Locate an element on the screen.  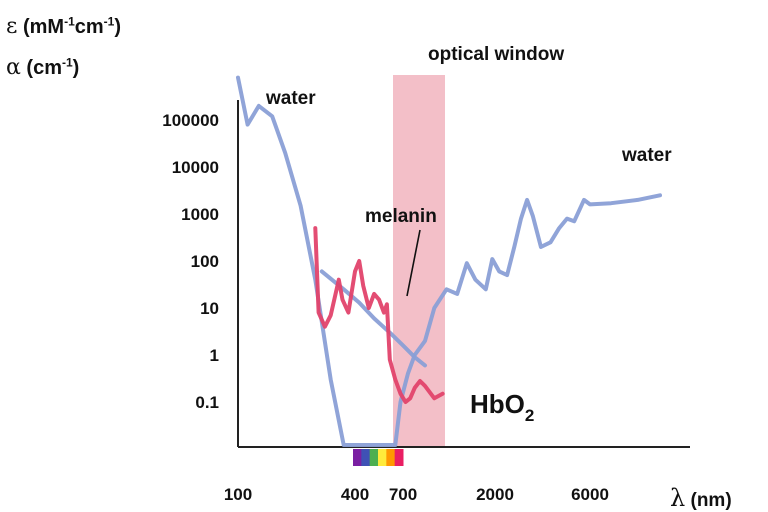
x-axis-label: λ (nm) is located at coordinates (701, 498).